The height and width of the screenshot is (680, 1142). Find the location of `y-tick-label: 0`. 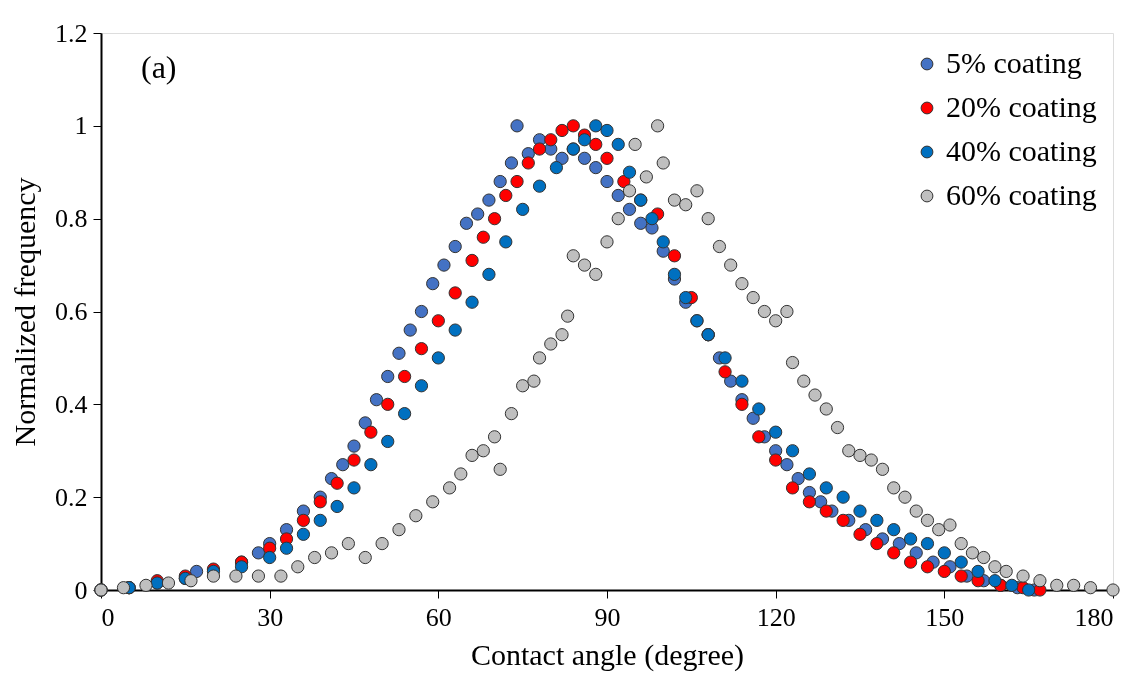

y-tick-label: 0 is located at coordinates (81, 590).